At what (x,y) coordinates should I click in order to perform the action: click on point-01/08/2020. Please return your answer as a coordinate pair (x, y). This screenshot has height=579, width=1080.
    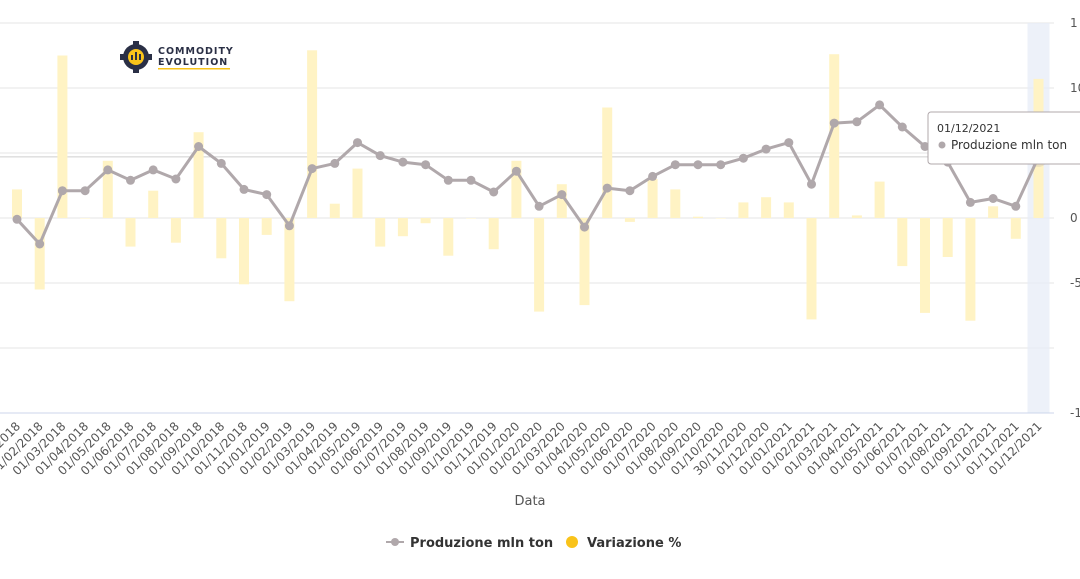
    Looking at the image, I should click on (675, 165).